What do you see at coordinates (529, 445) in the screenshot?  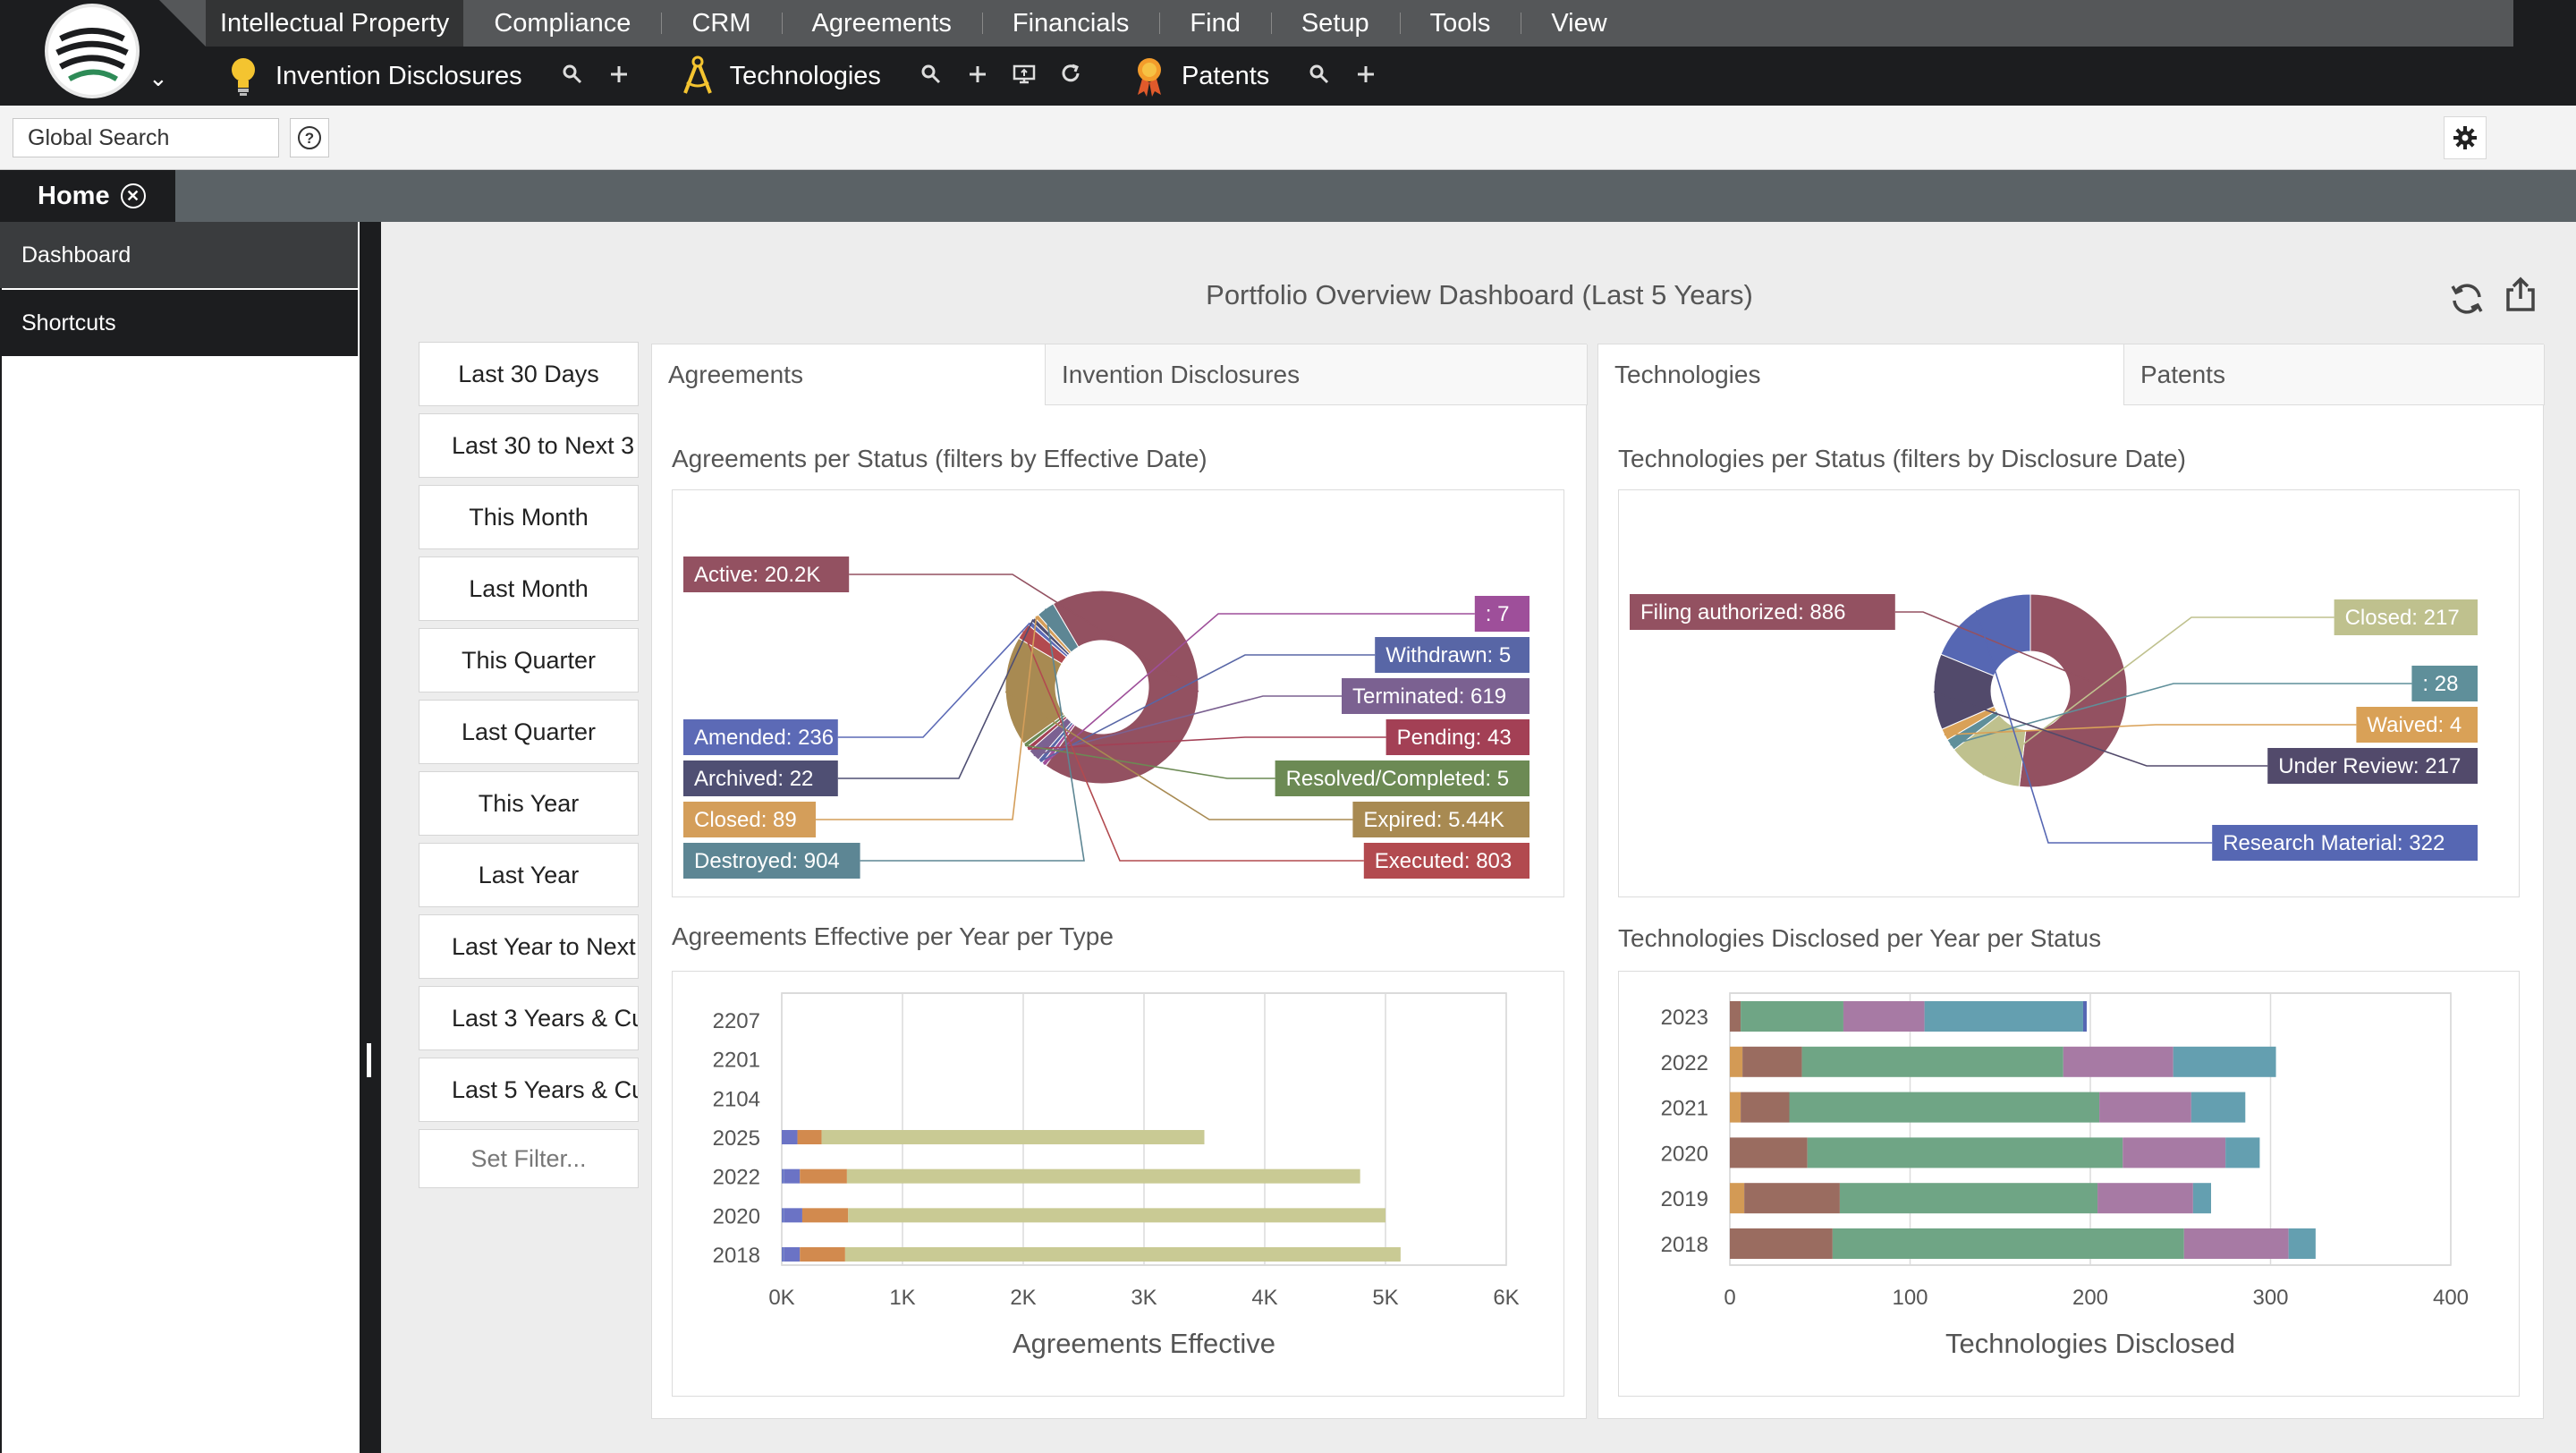 I see `filter-last-30-to-next-30: Last 30 to Next 3` at bounding box center [529, 445].